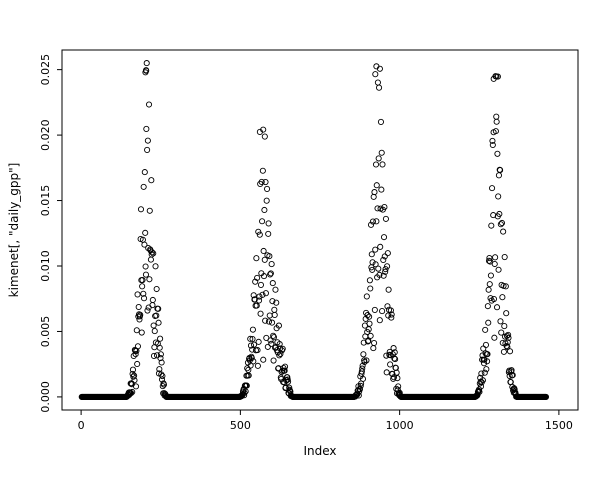  What do you see at coordinates (45, 70) in the screenshot?
I see `tick-label: 0.025` at bounding box center [45, 70].